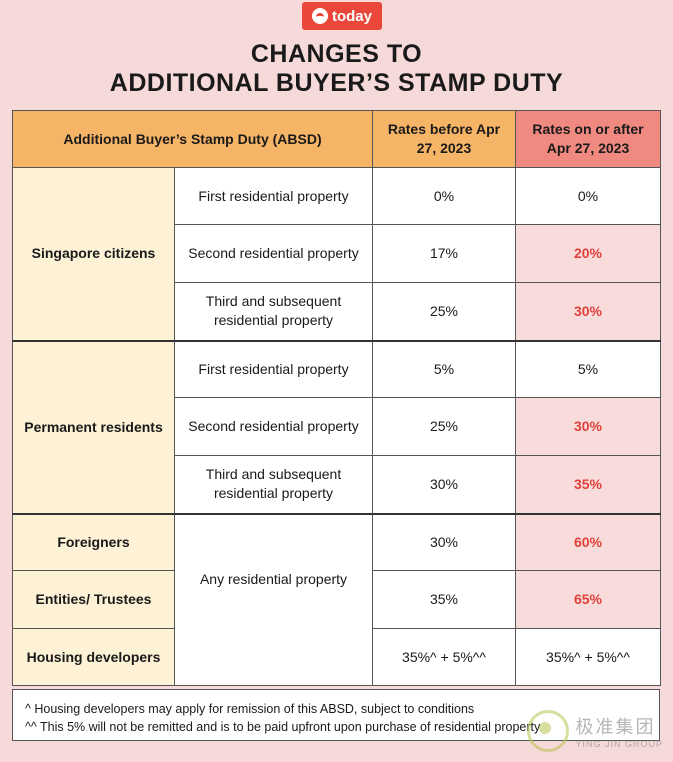 The width and height of the screenshot is (673, 762). What do you see at coordinates (548, 731) in the screenshot?
I see `watermark-logo-icon` at bounding box center [548, 731].